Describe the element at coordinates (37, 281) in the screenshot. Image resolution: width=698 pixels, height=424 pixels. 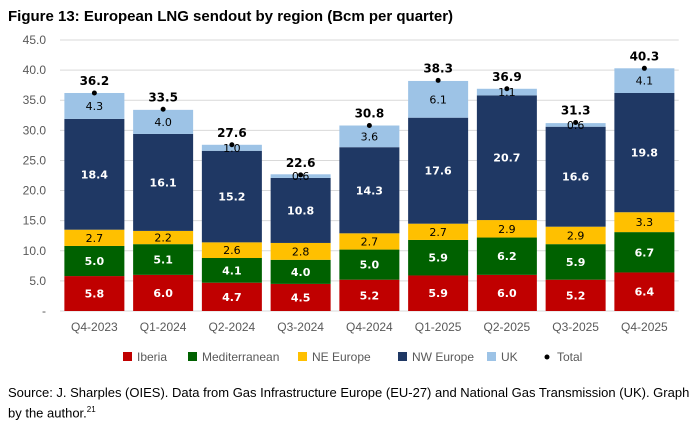
I see `y-tick-label: 5.0` at that location.